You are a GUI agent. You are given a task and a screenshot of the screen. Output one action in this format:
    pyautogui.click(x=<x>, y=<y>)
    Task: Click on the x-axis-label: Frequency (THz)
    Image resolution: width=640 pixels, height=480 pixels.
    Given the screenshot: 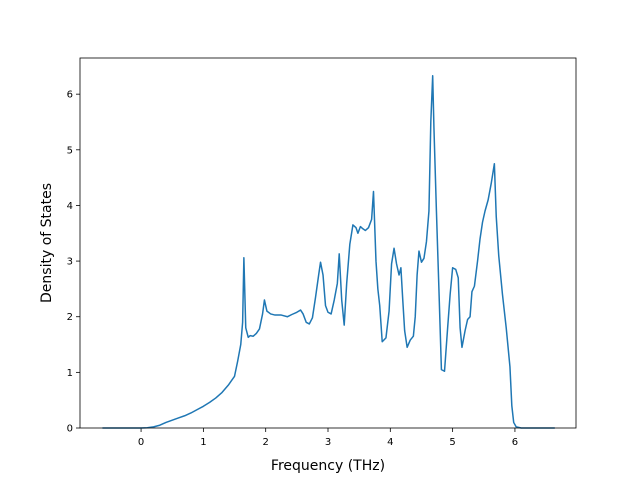 What is the action you would take?
    pyautogui.click(x=328, y=466)
    